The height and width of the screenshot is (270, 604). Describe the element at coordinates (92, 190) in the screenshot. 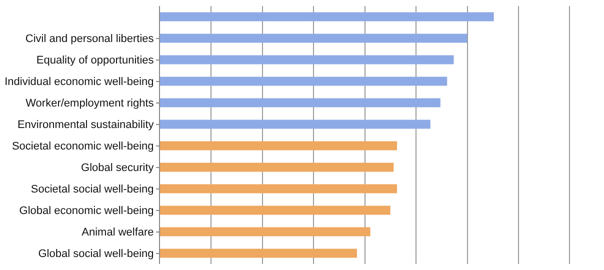

I see `y-tick-label: Societal social well-being` at that location.